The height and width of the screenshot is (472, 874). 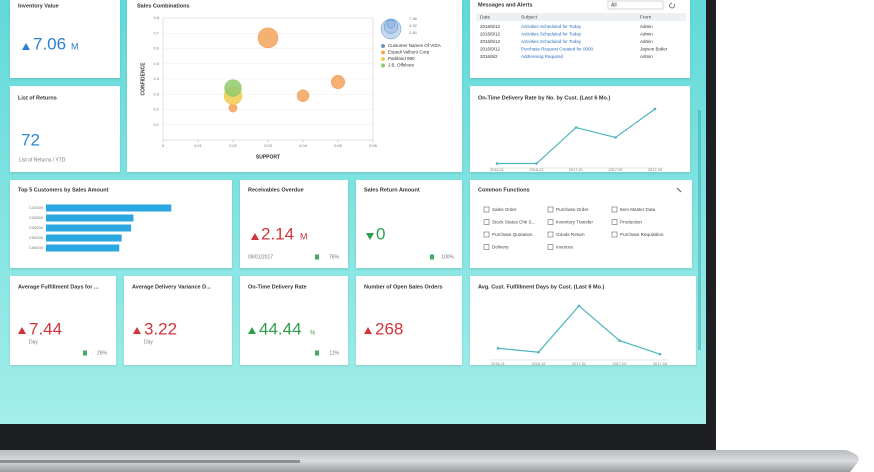 I want to click on table-cell: Purchase Request Created for 0000, so click(x=557, y=49).